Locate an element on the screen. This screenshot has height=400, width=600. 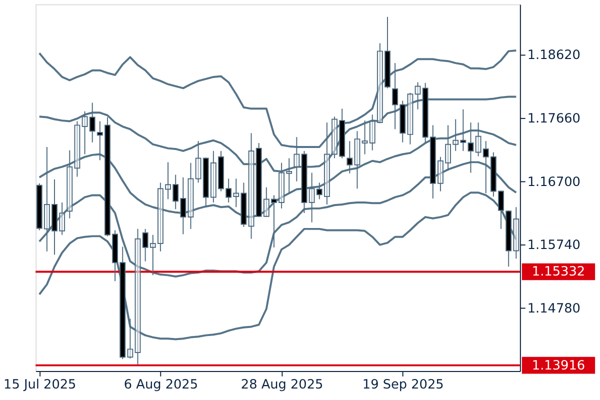
ref-line-label: 1.15332 is located at coordinates (559, 272).